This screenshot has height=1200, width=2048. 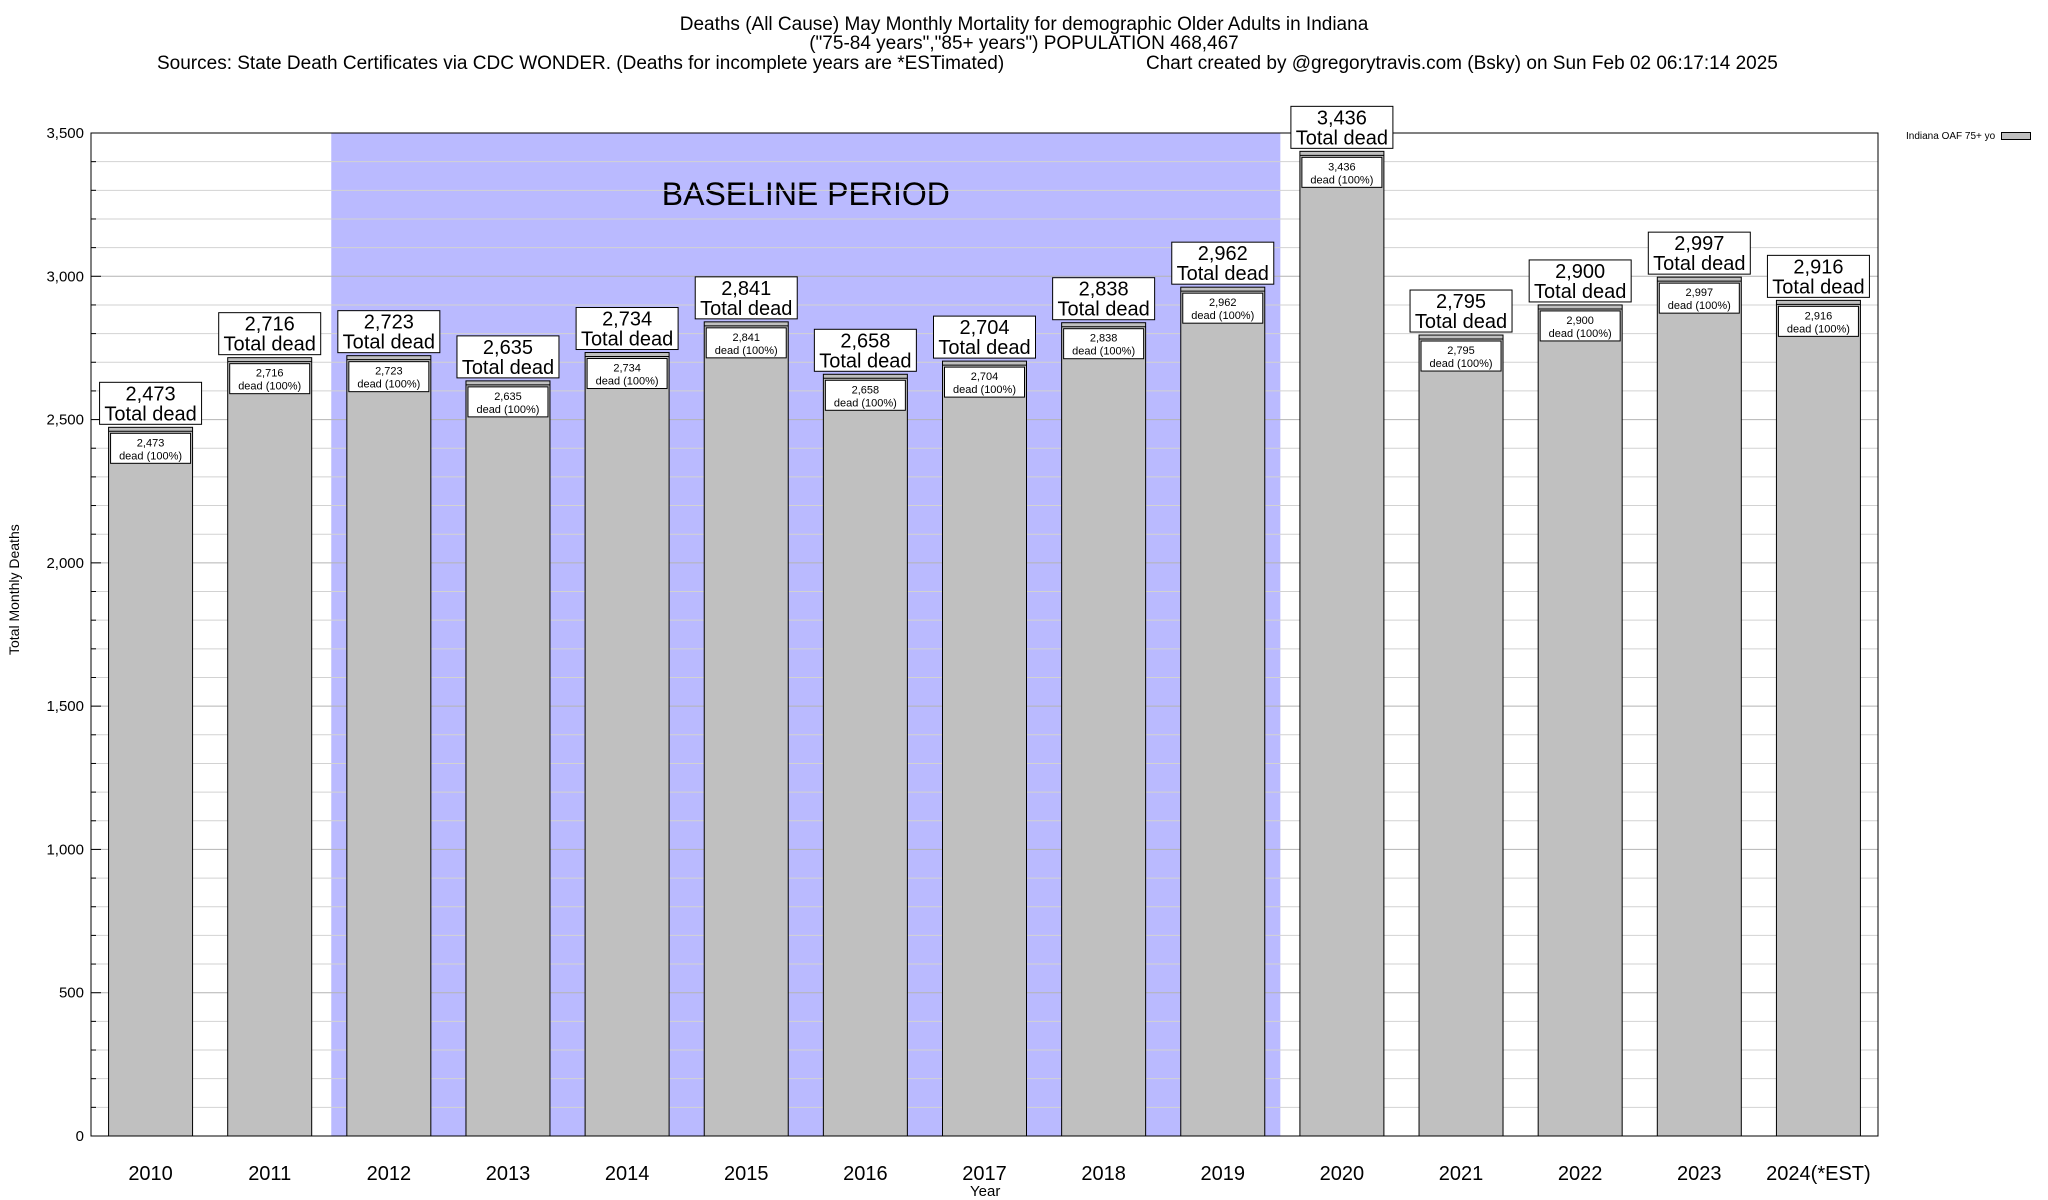 What do you see at coordinates (1580, 272) in the screenshot?
I see `top-value-label: 2,900` at bounding box center [1580, 272].